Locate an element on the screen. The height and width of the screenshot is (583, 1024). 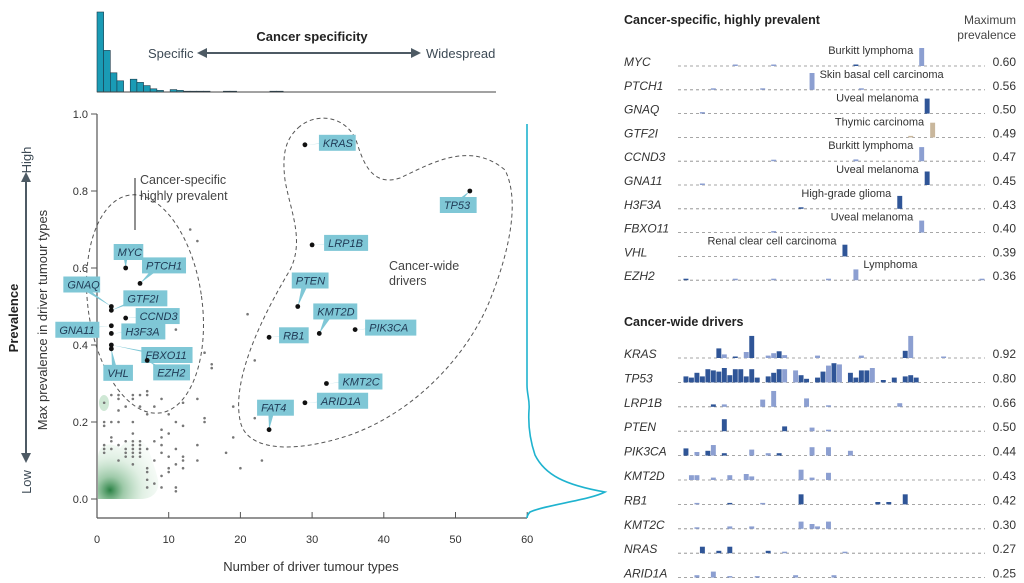
gene-tag-label: FBXO11 is located at coordinates (165, 356).